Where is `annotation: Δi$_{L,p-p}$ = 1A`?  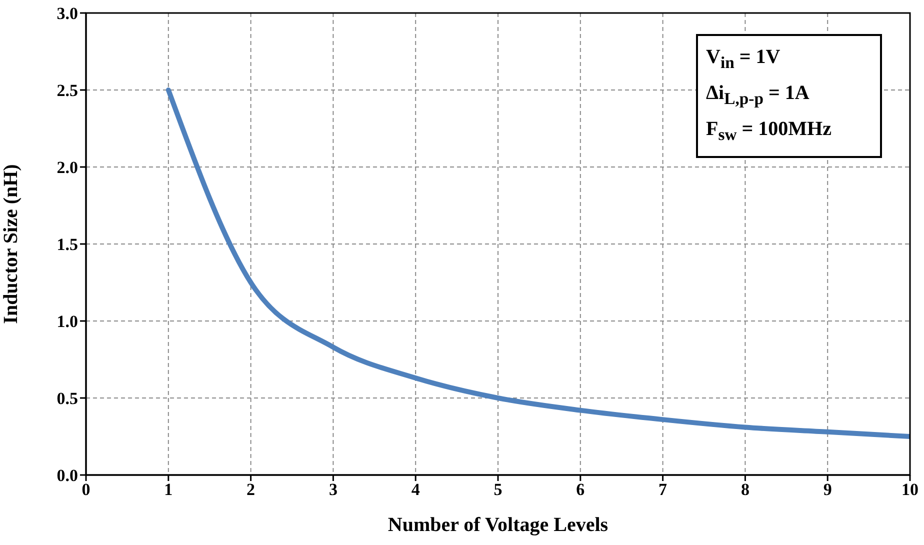
annotation: Δi$_{L,p-p}$ = 1A is located at coordinates (758, 95).